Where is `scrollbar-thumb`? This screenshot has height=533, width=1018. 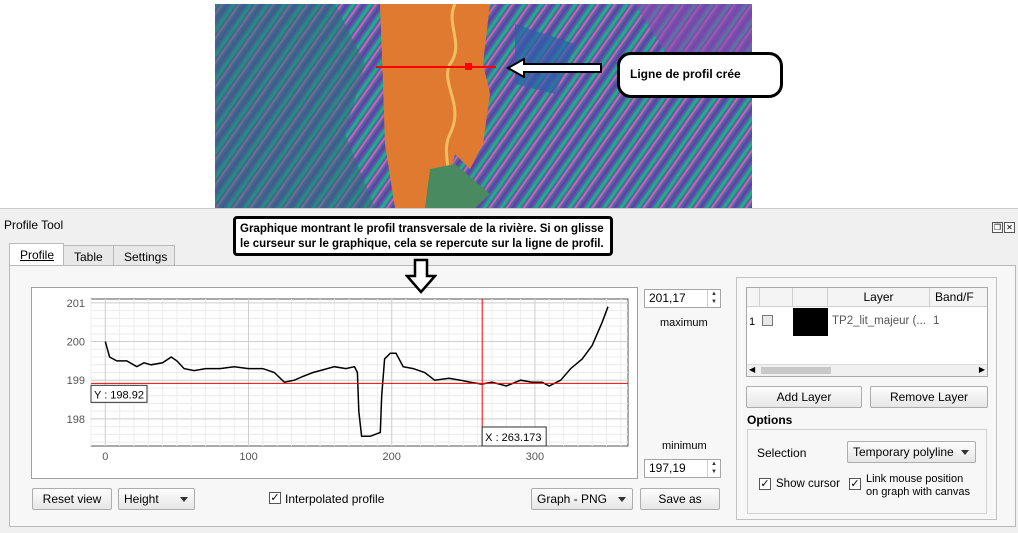
scrollbar-thumb is located at coordinates (796, 370).